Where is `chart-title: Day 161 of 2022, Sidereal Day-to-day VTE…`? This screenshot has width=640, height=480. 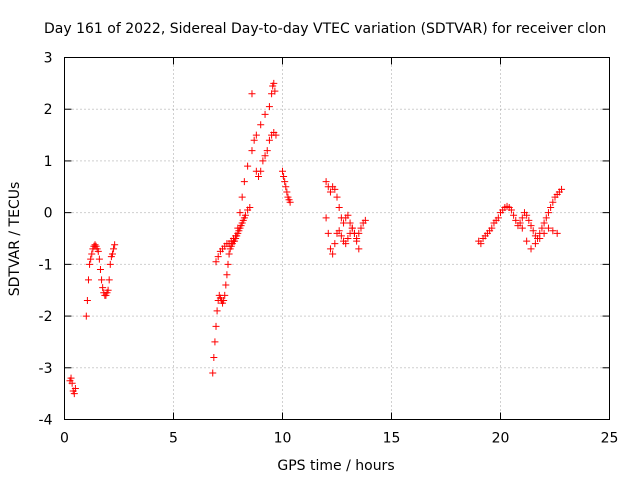
chart-title: Day 161 of 2022, Sidereal Day-to-day VTE… is located at coordinates (325, 29).